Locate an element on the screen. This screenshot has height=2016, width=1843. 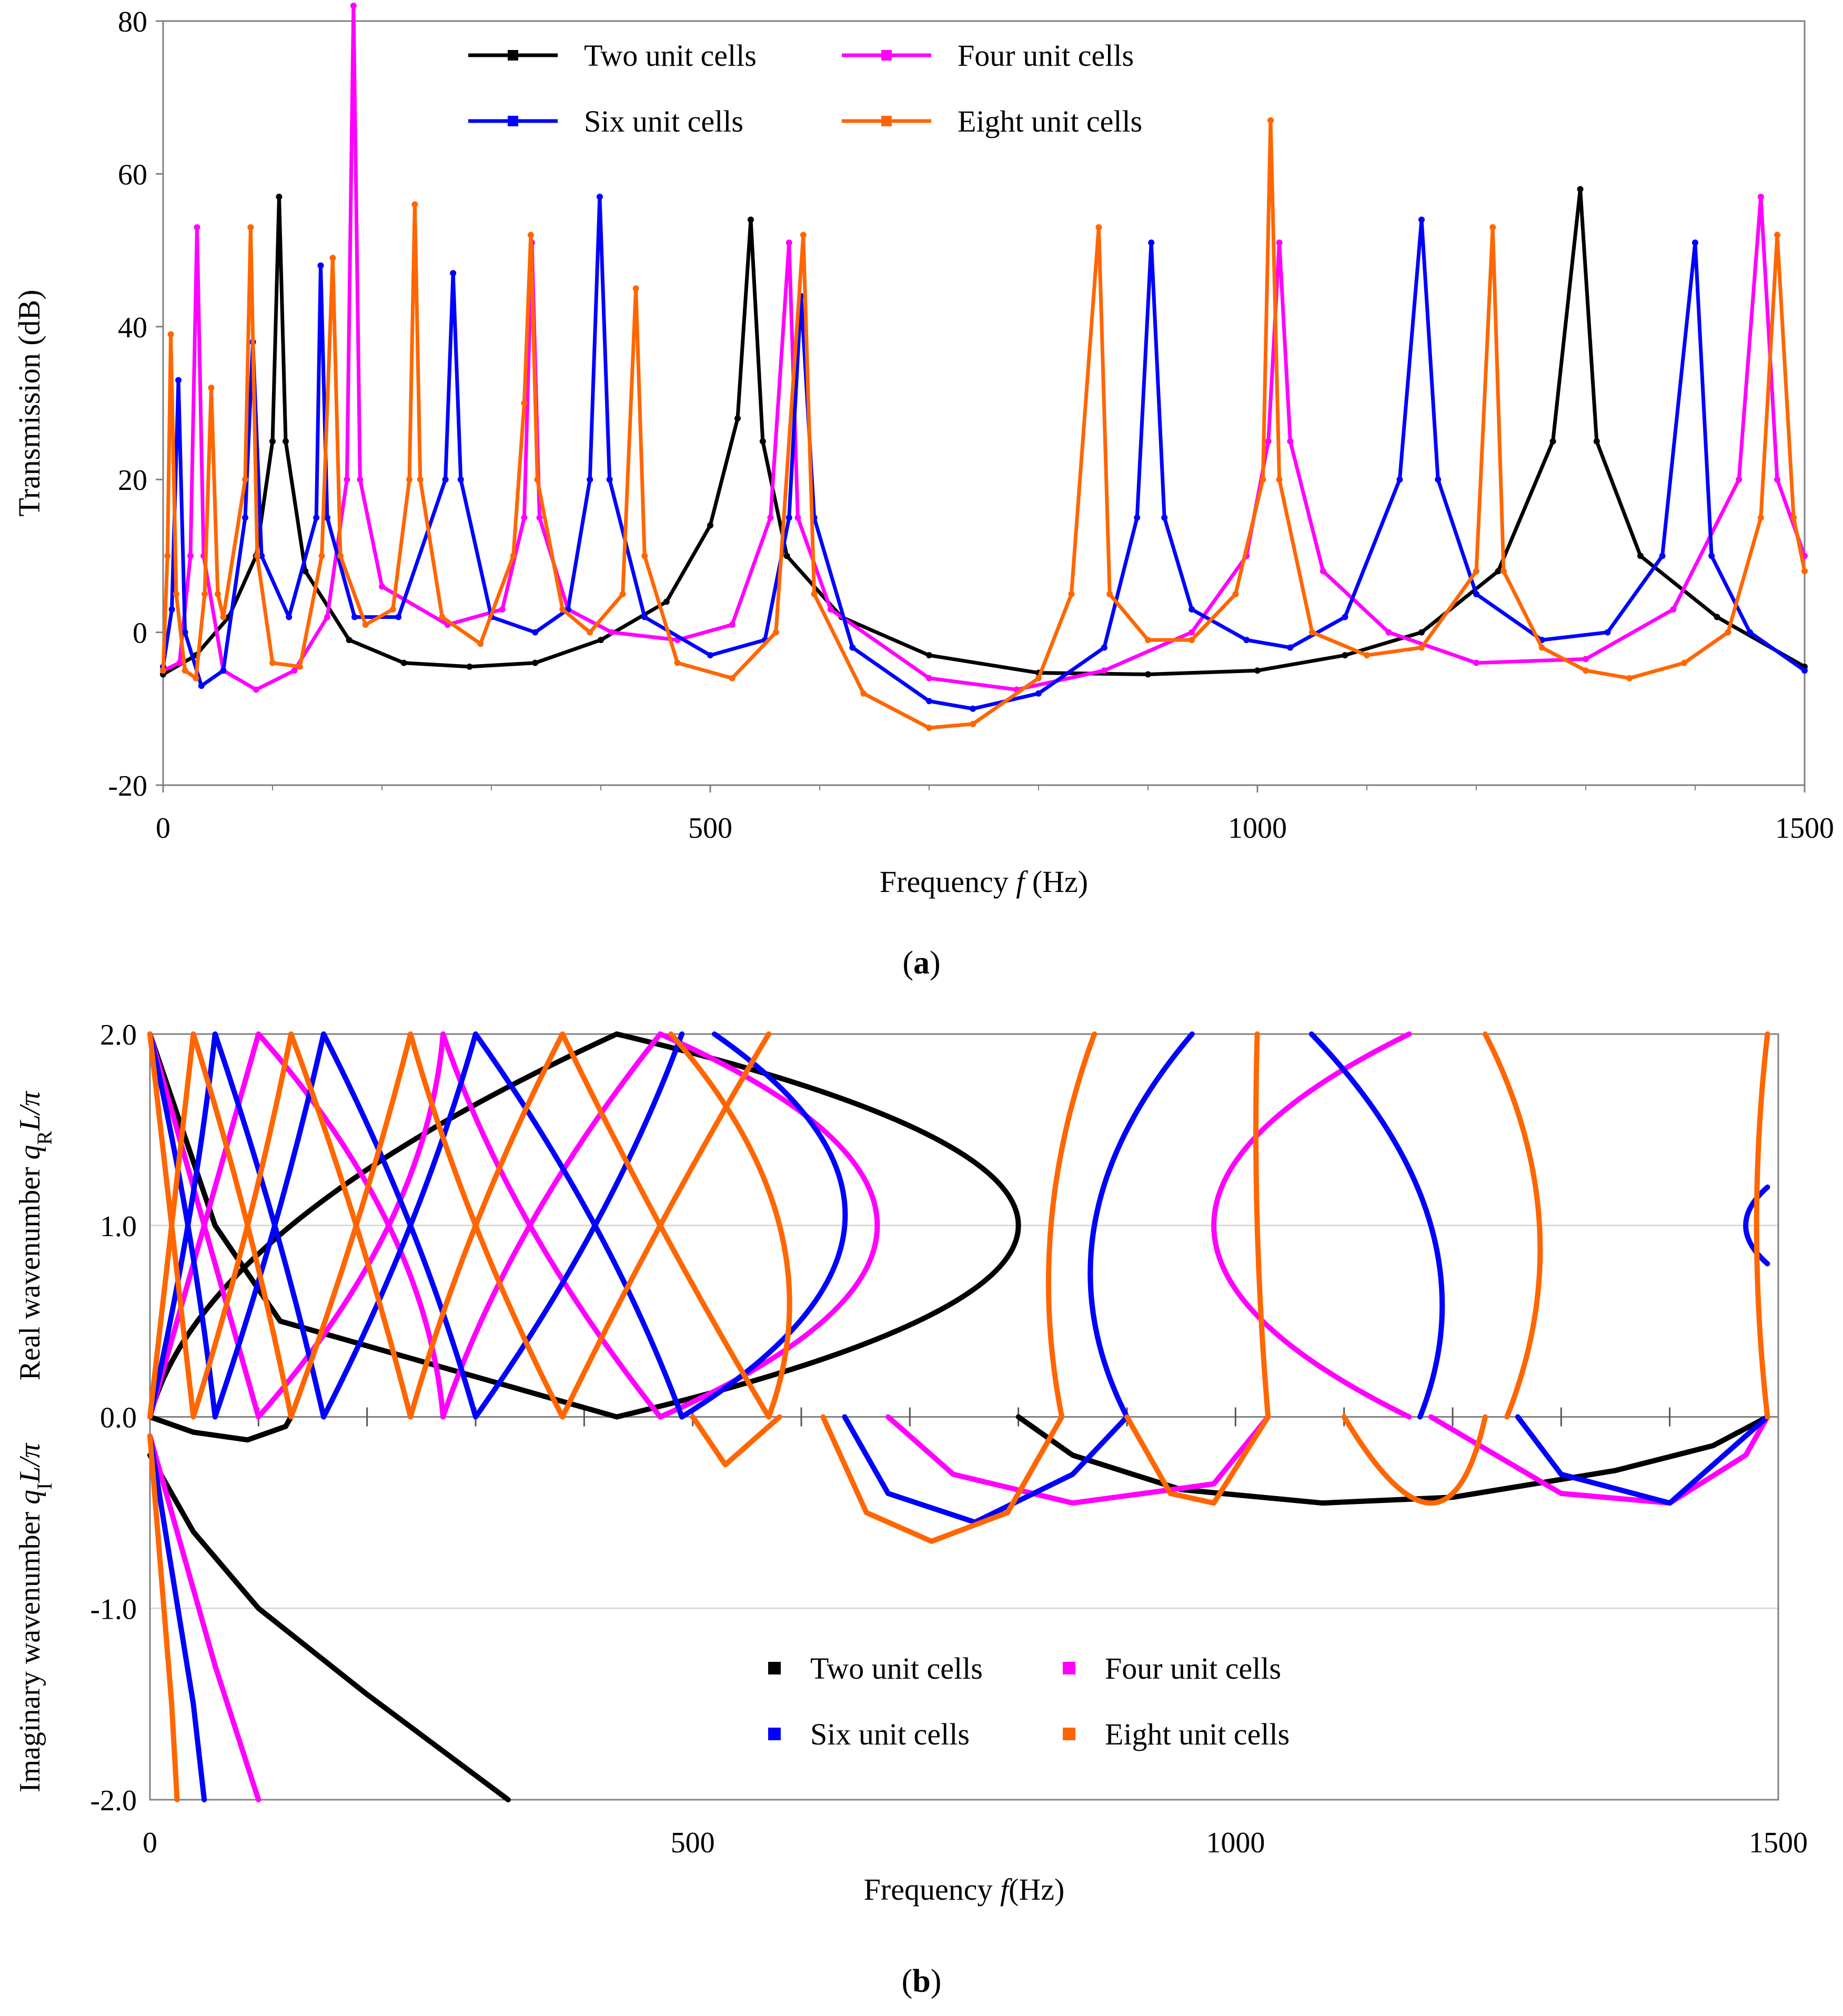
y-tick-label: 80 is located at coordinates (132, 22).